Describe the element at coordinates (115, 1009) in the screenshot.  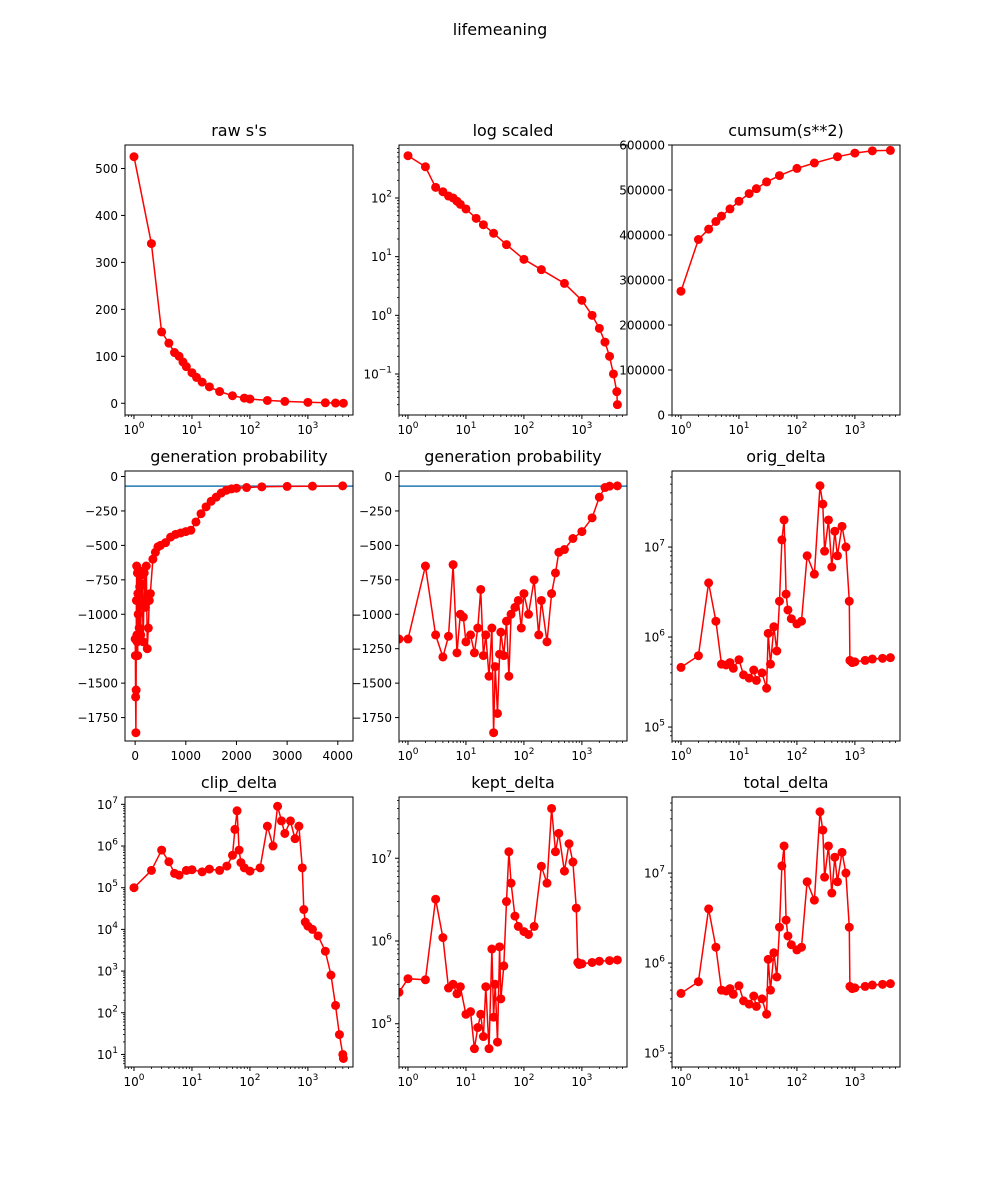
I see `y-tick-label-exponent: 2` at that location.